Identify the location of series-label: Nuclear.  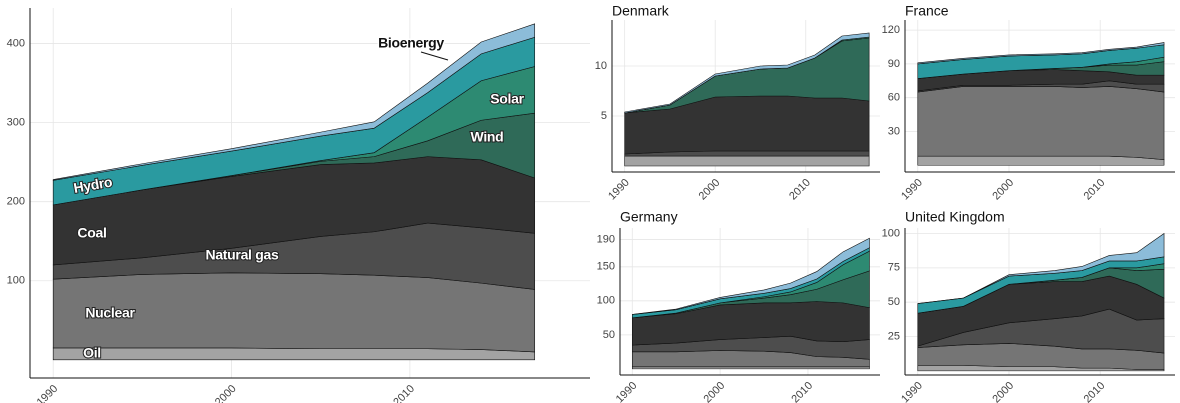
(110, 313).